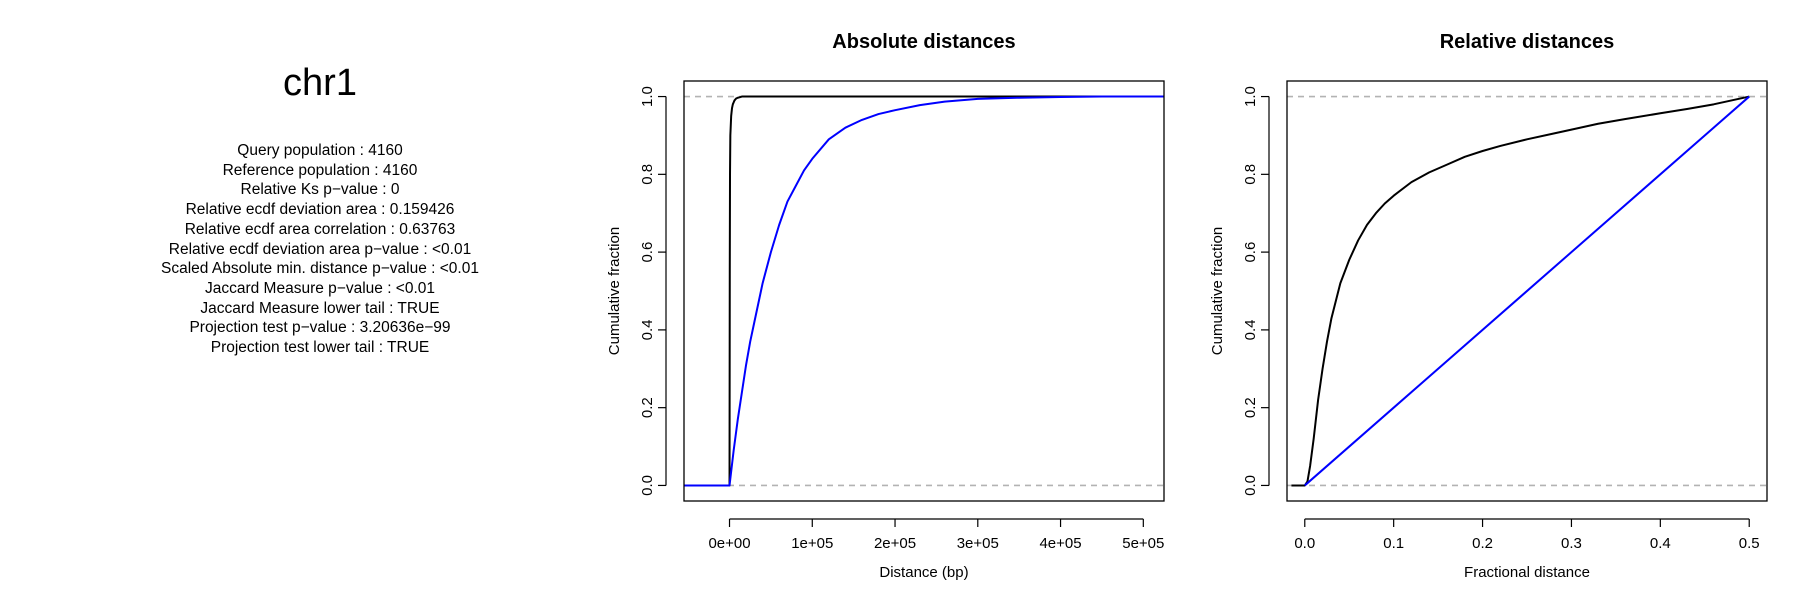 The image size is (1800, 600). I want to click on stat-line: Relative ecdf deviation area : 0.159426, so click(320, 210).